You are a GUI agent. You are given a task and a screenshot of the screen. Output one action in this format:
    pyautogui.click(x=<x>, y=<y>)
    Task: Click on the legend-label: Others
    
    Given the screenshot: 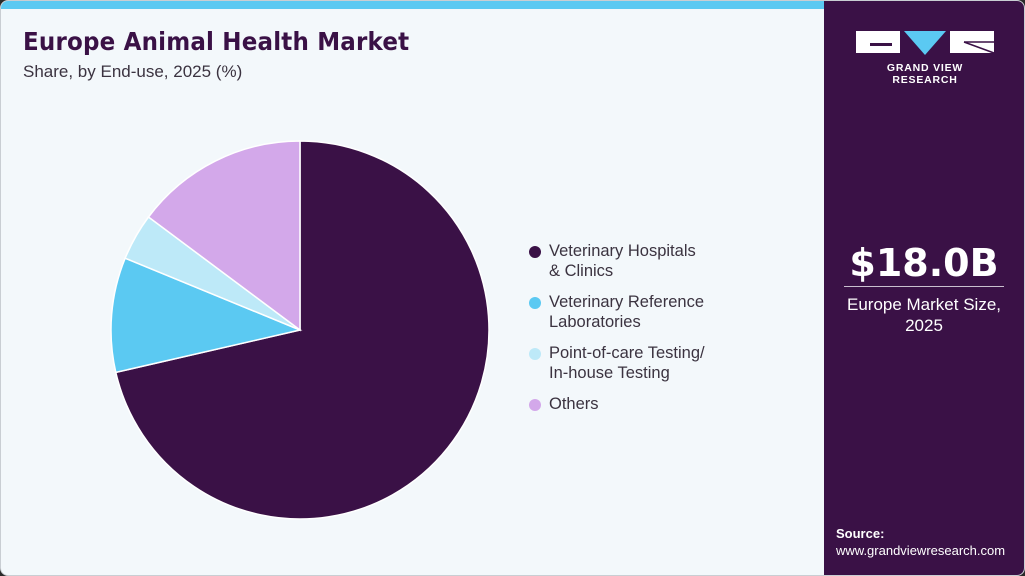 What is the action you would take?
    pyautogui.click(x=574, y=404)
    